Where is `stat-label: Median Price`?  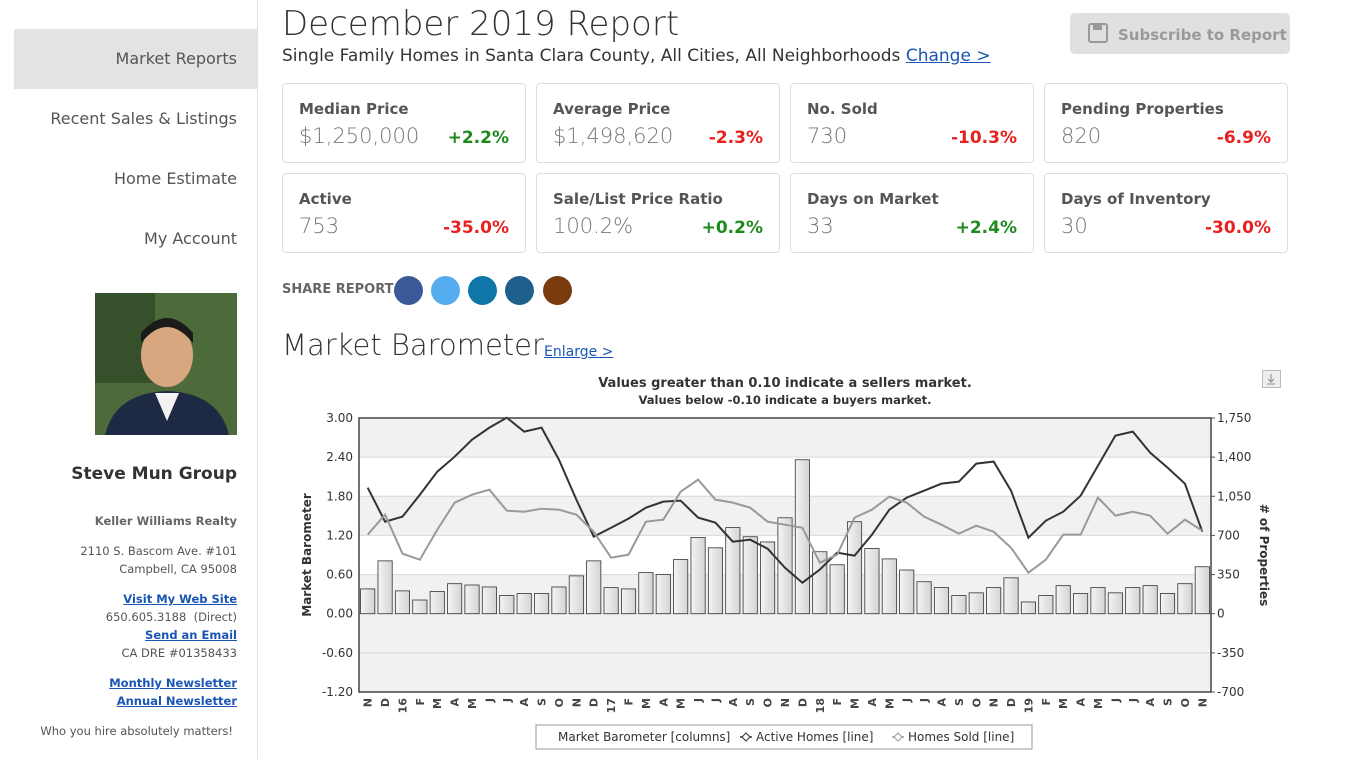
stat-label: Median Price is located at coordinates (354, 109).